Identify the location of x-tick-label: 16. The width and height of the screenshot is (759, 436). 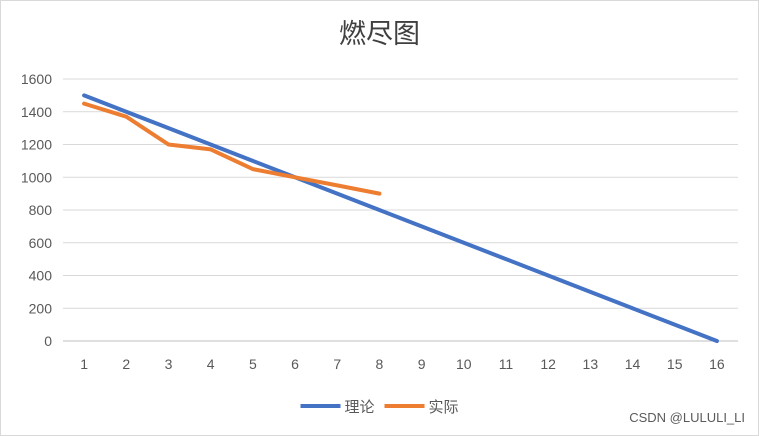
(717, 364).